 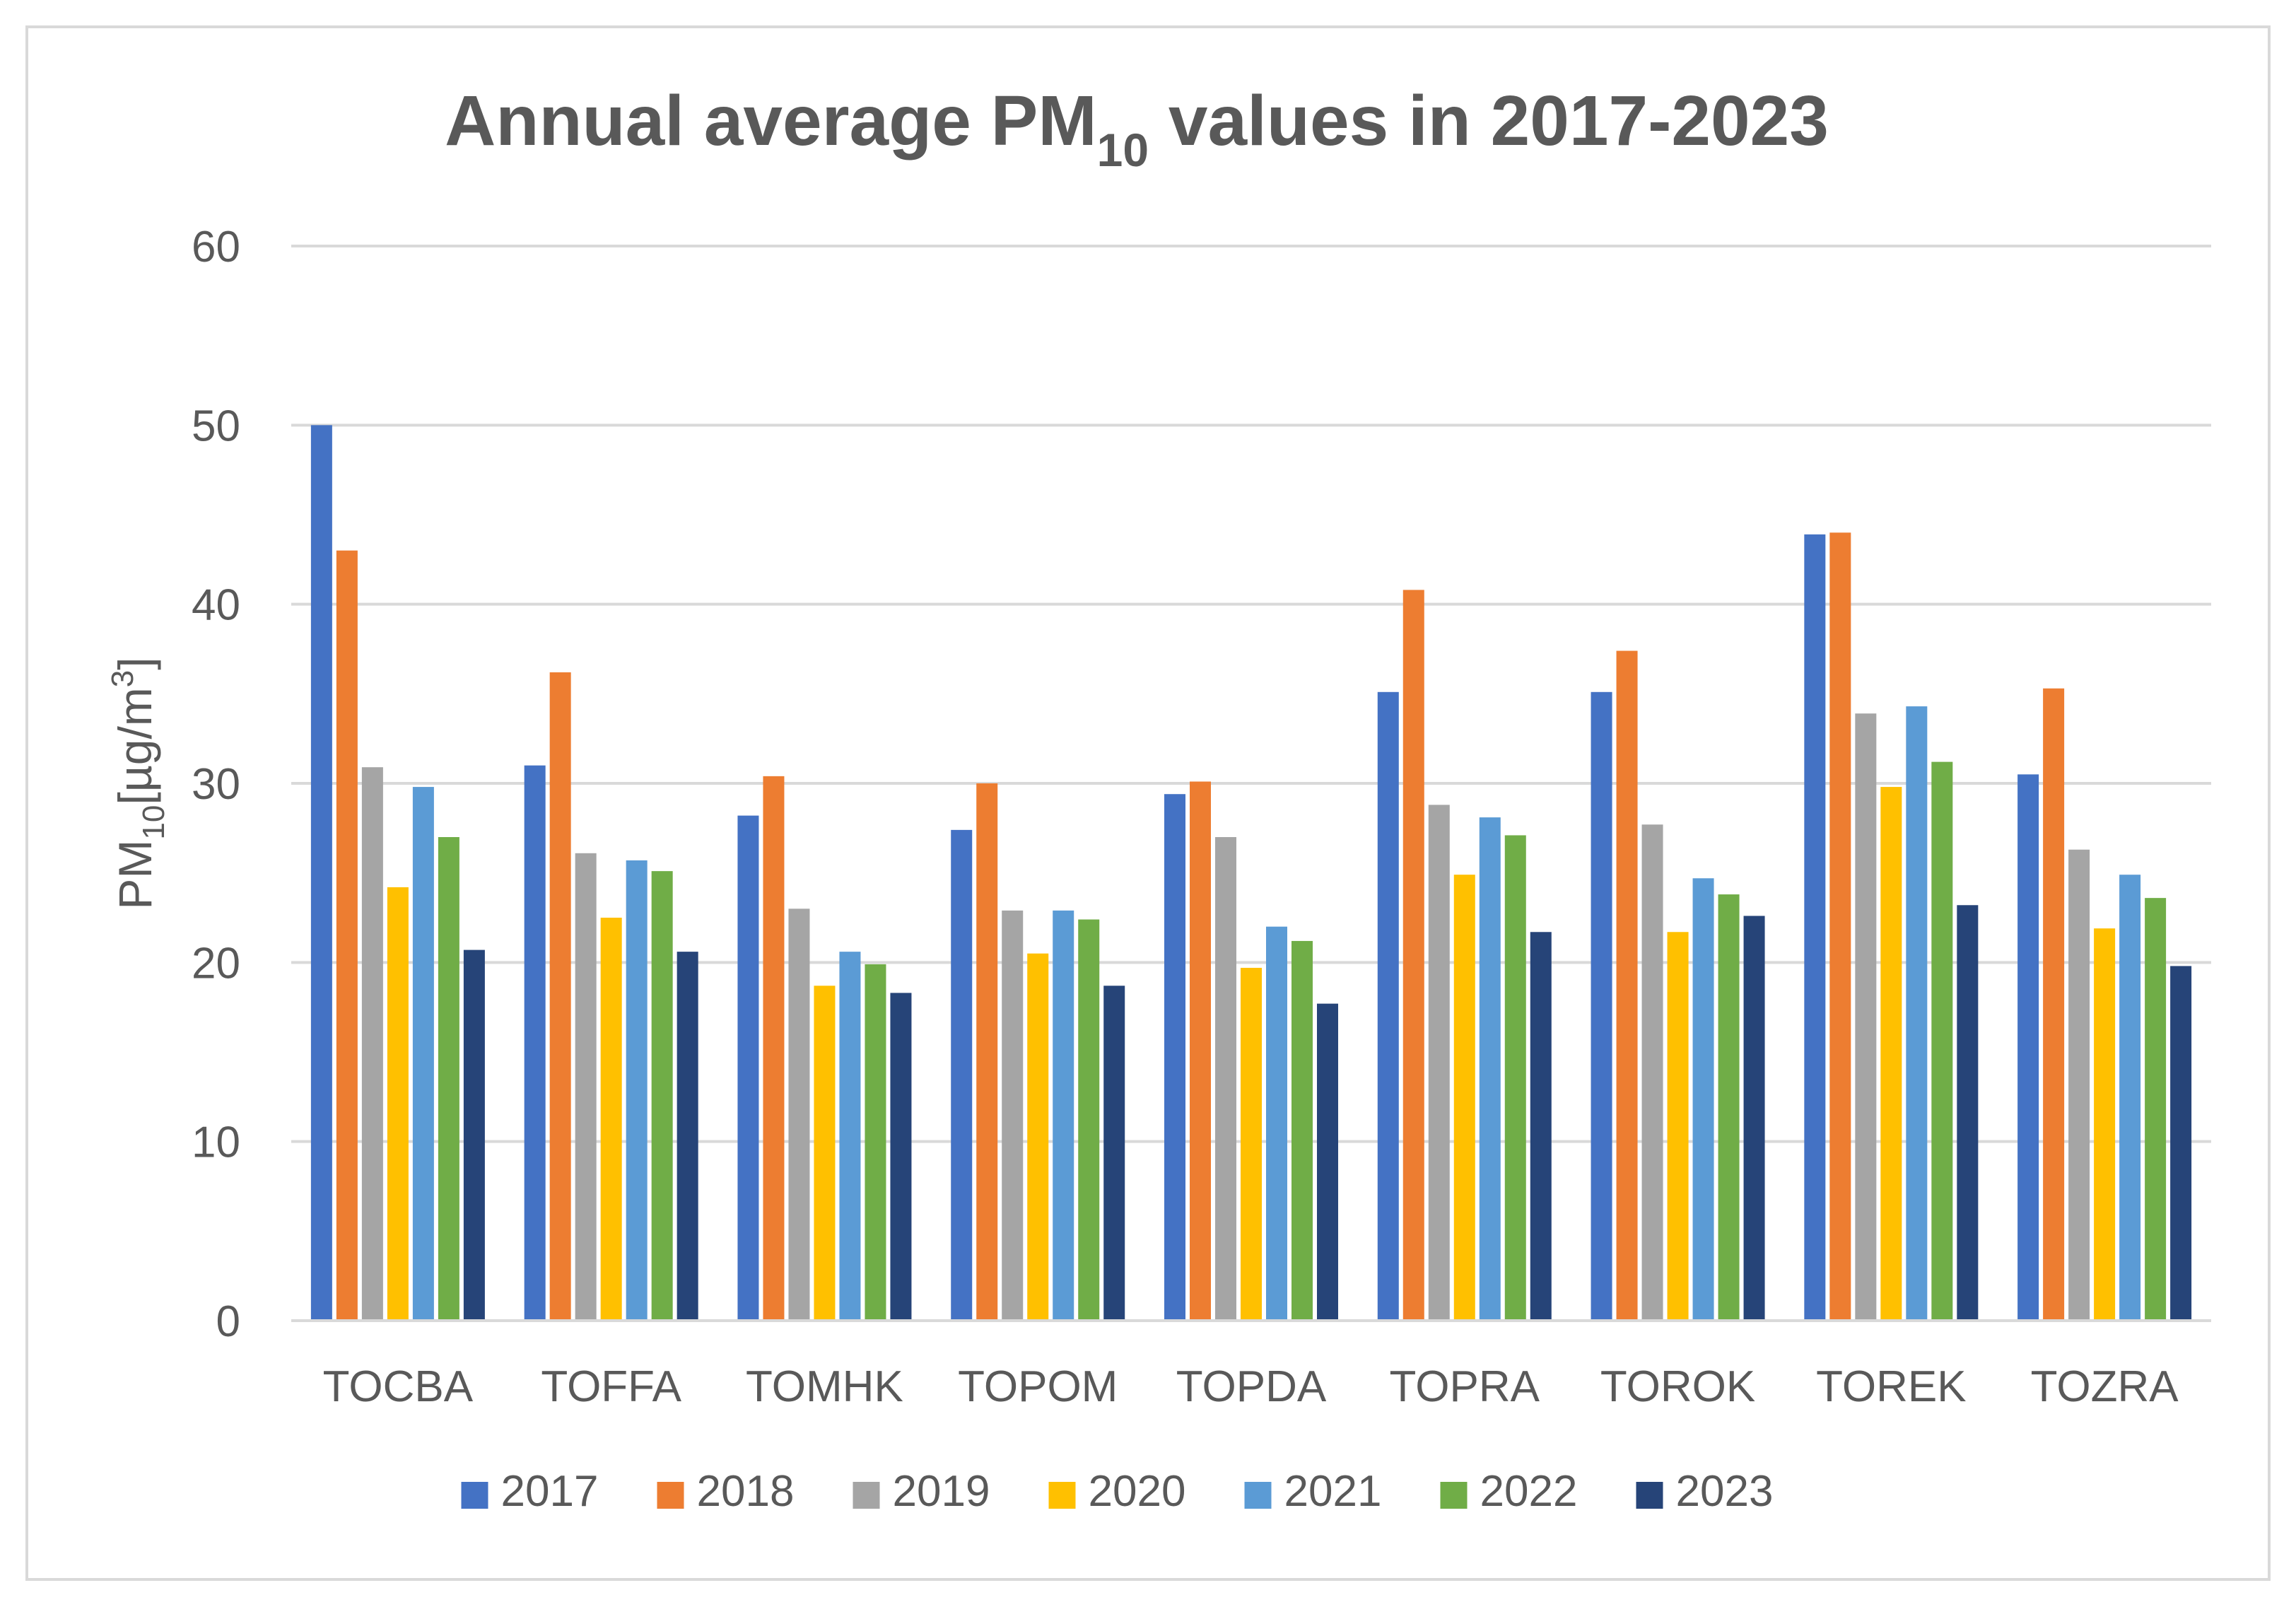 I want to click on bar-tozra-2023, so click(x=2181, y=1143).